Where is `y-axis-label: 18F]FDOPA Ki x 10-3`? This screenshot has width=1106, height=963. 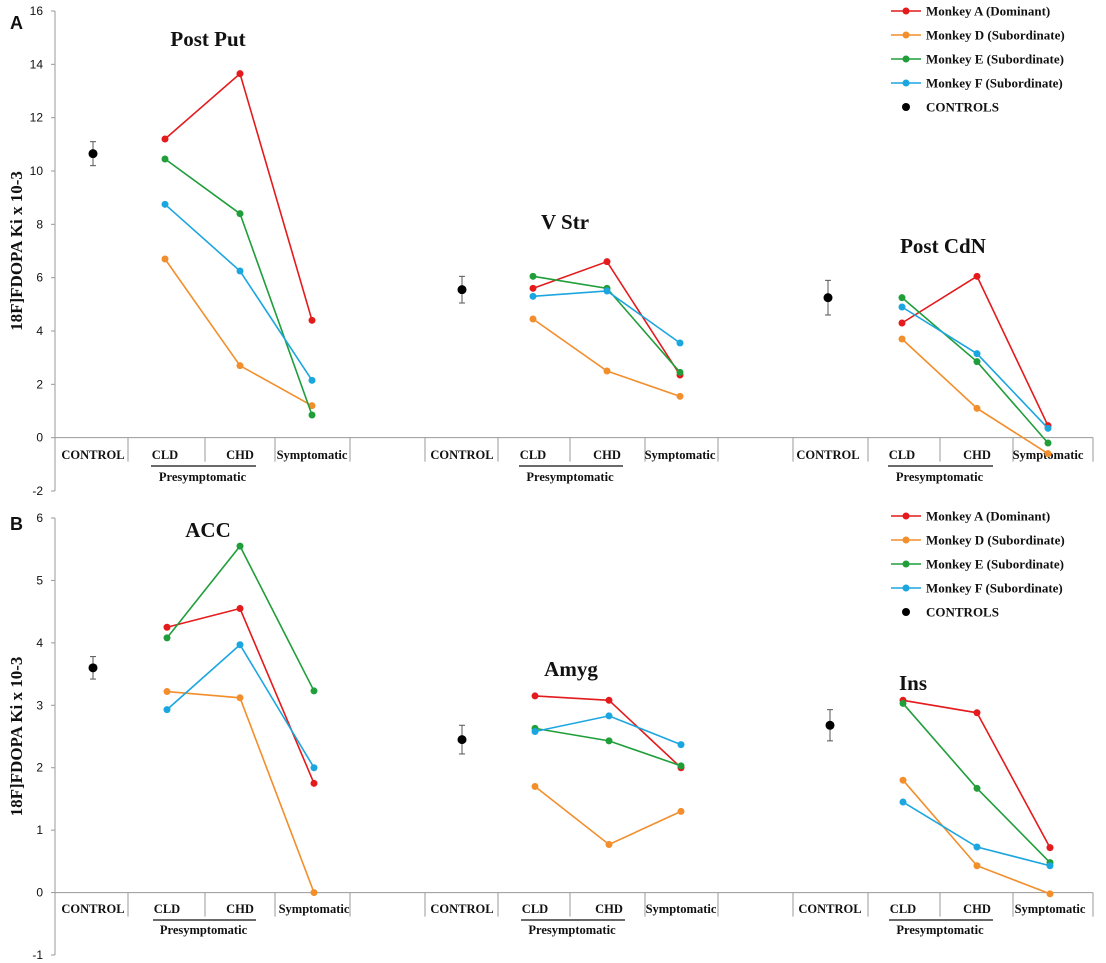 y-axis-label: 18F]FDOPA Ki x 10-3 is located at coordinates (16, 251).